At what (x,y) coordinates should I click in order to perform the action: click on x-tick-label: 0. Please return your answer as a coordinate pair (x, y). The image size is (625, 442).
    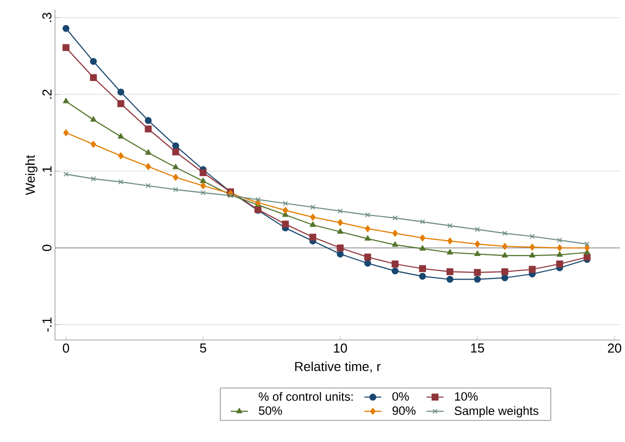
    Looking at the image, I should click on (66, 348).